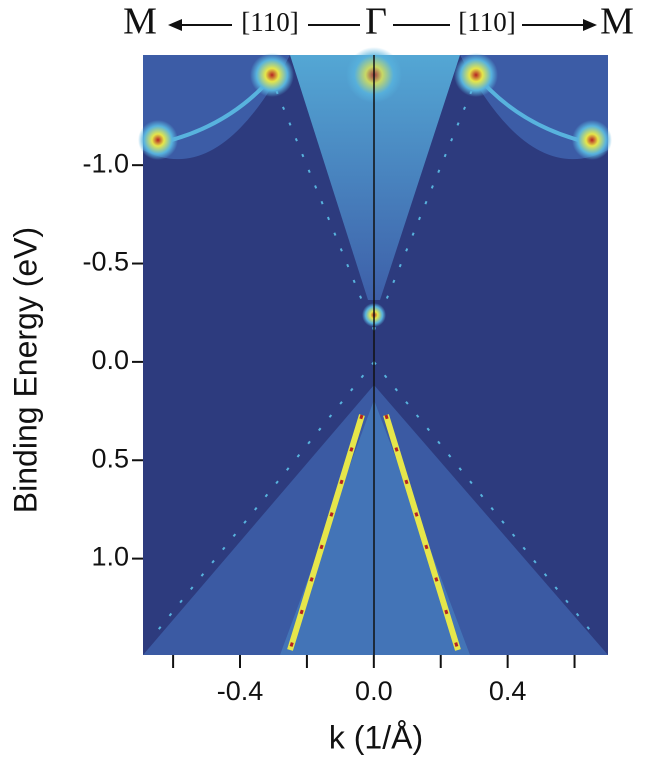  Describe the element at coordinates (25, 370) in the screenshot. I see `y-axis-label: Binding Energy (eV)` at that location.